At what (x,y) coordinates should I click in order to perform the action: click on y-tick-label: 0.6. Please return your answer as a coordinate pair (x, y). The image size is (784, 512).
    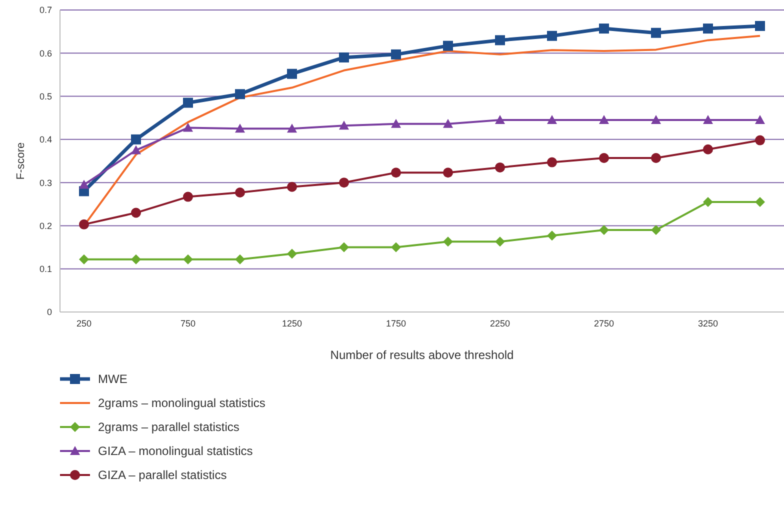
    Looking at the image, I should click on (45, 53).